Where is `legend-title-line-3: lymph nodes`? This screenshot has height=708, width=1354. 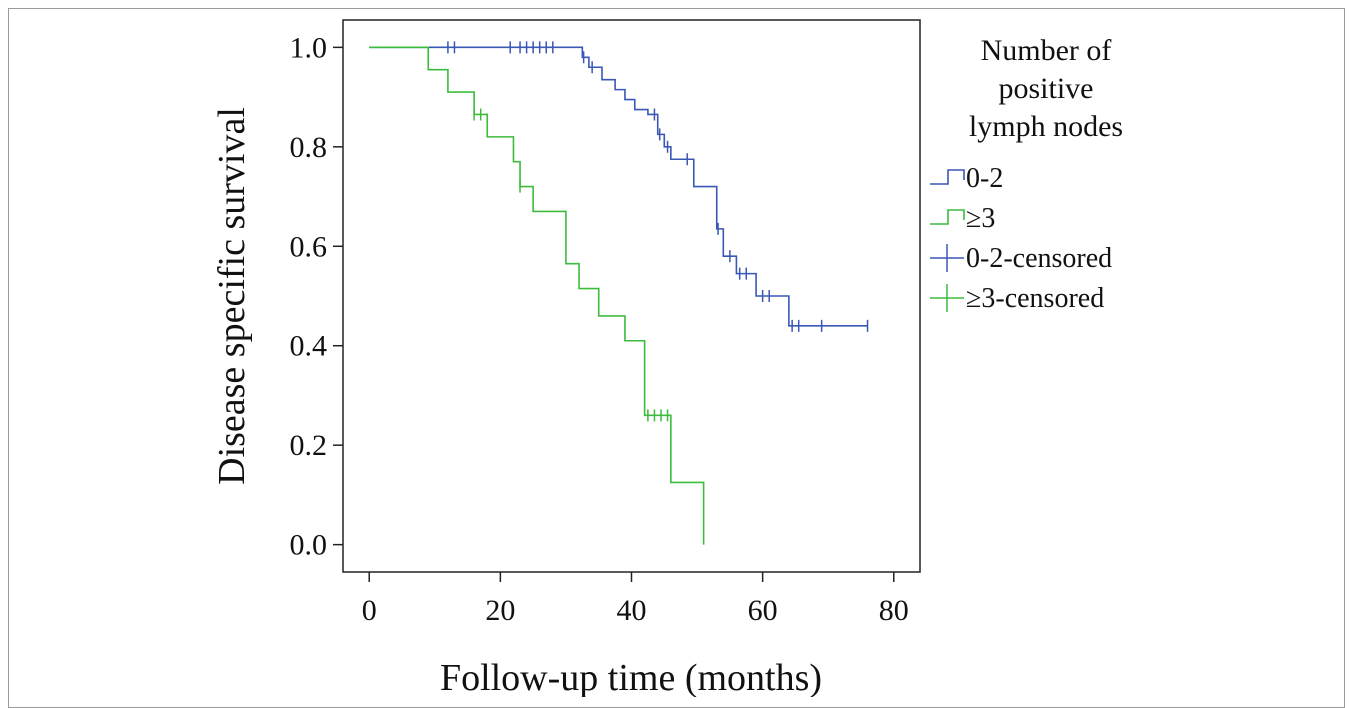
legend-title-line-3: lymph nodes is located at coordinates (1046, 126).